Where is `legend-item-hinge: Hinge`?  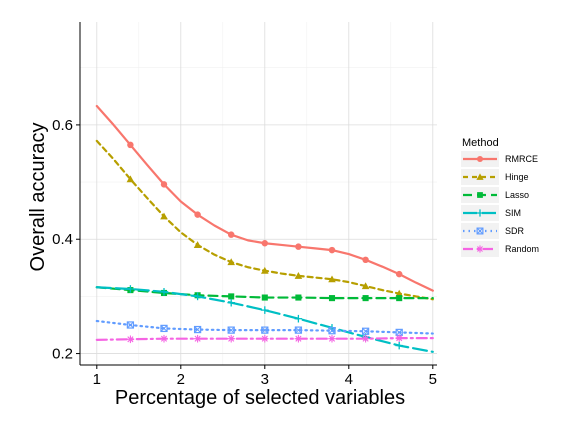
legend-item-hinge: Hinge is located at coordinates (495, 177).